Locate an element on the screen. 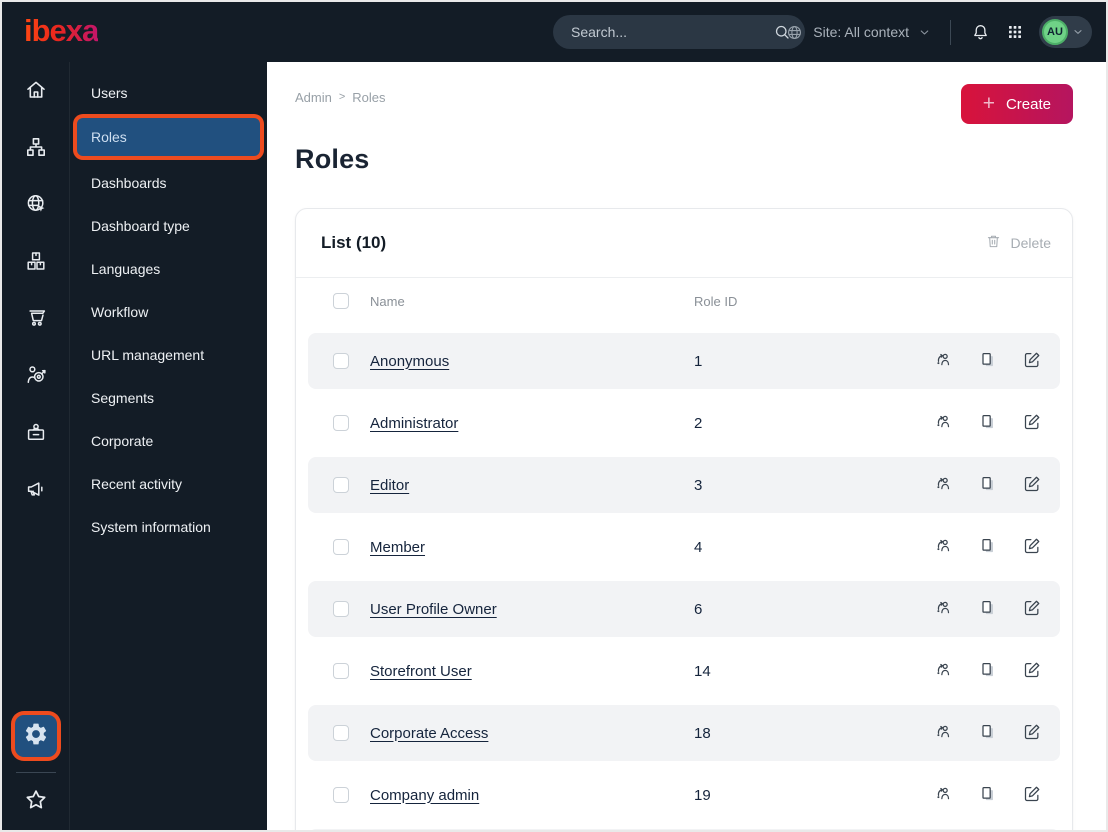  breadcrumb-admin: Admin is located at coordinates (313, 97).